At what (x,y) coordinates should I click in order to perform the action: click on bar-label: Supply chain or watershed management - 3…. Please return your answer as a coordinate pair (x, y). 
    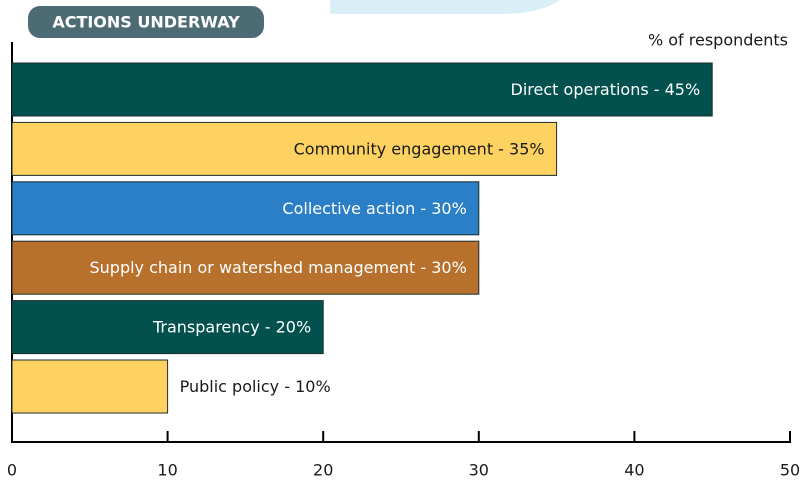
    Looking at the image, I should click on (277, 267).